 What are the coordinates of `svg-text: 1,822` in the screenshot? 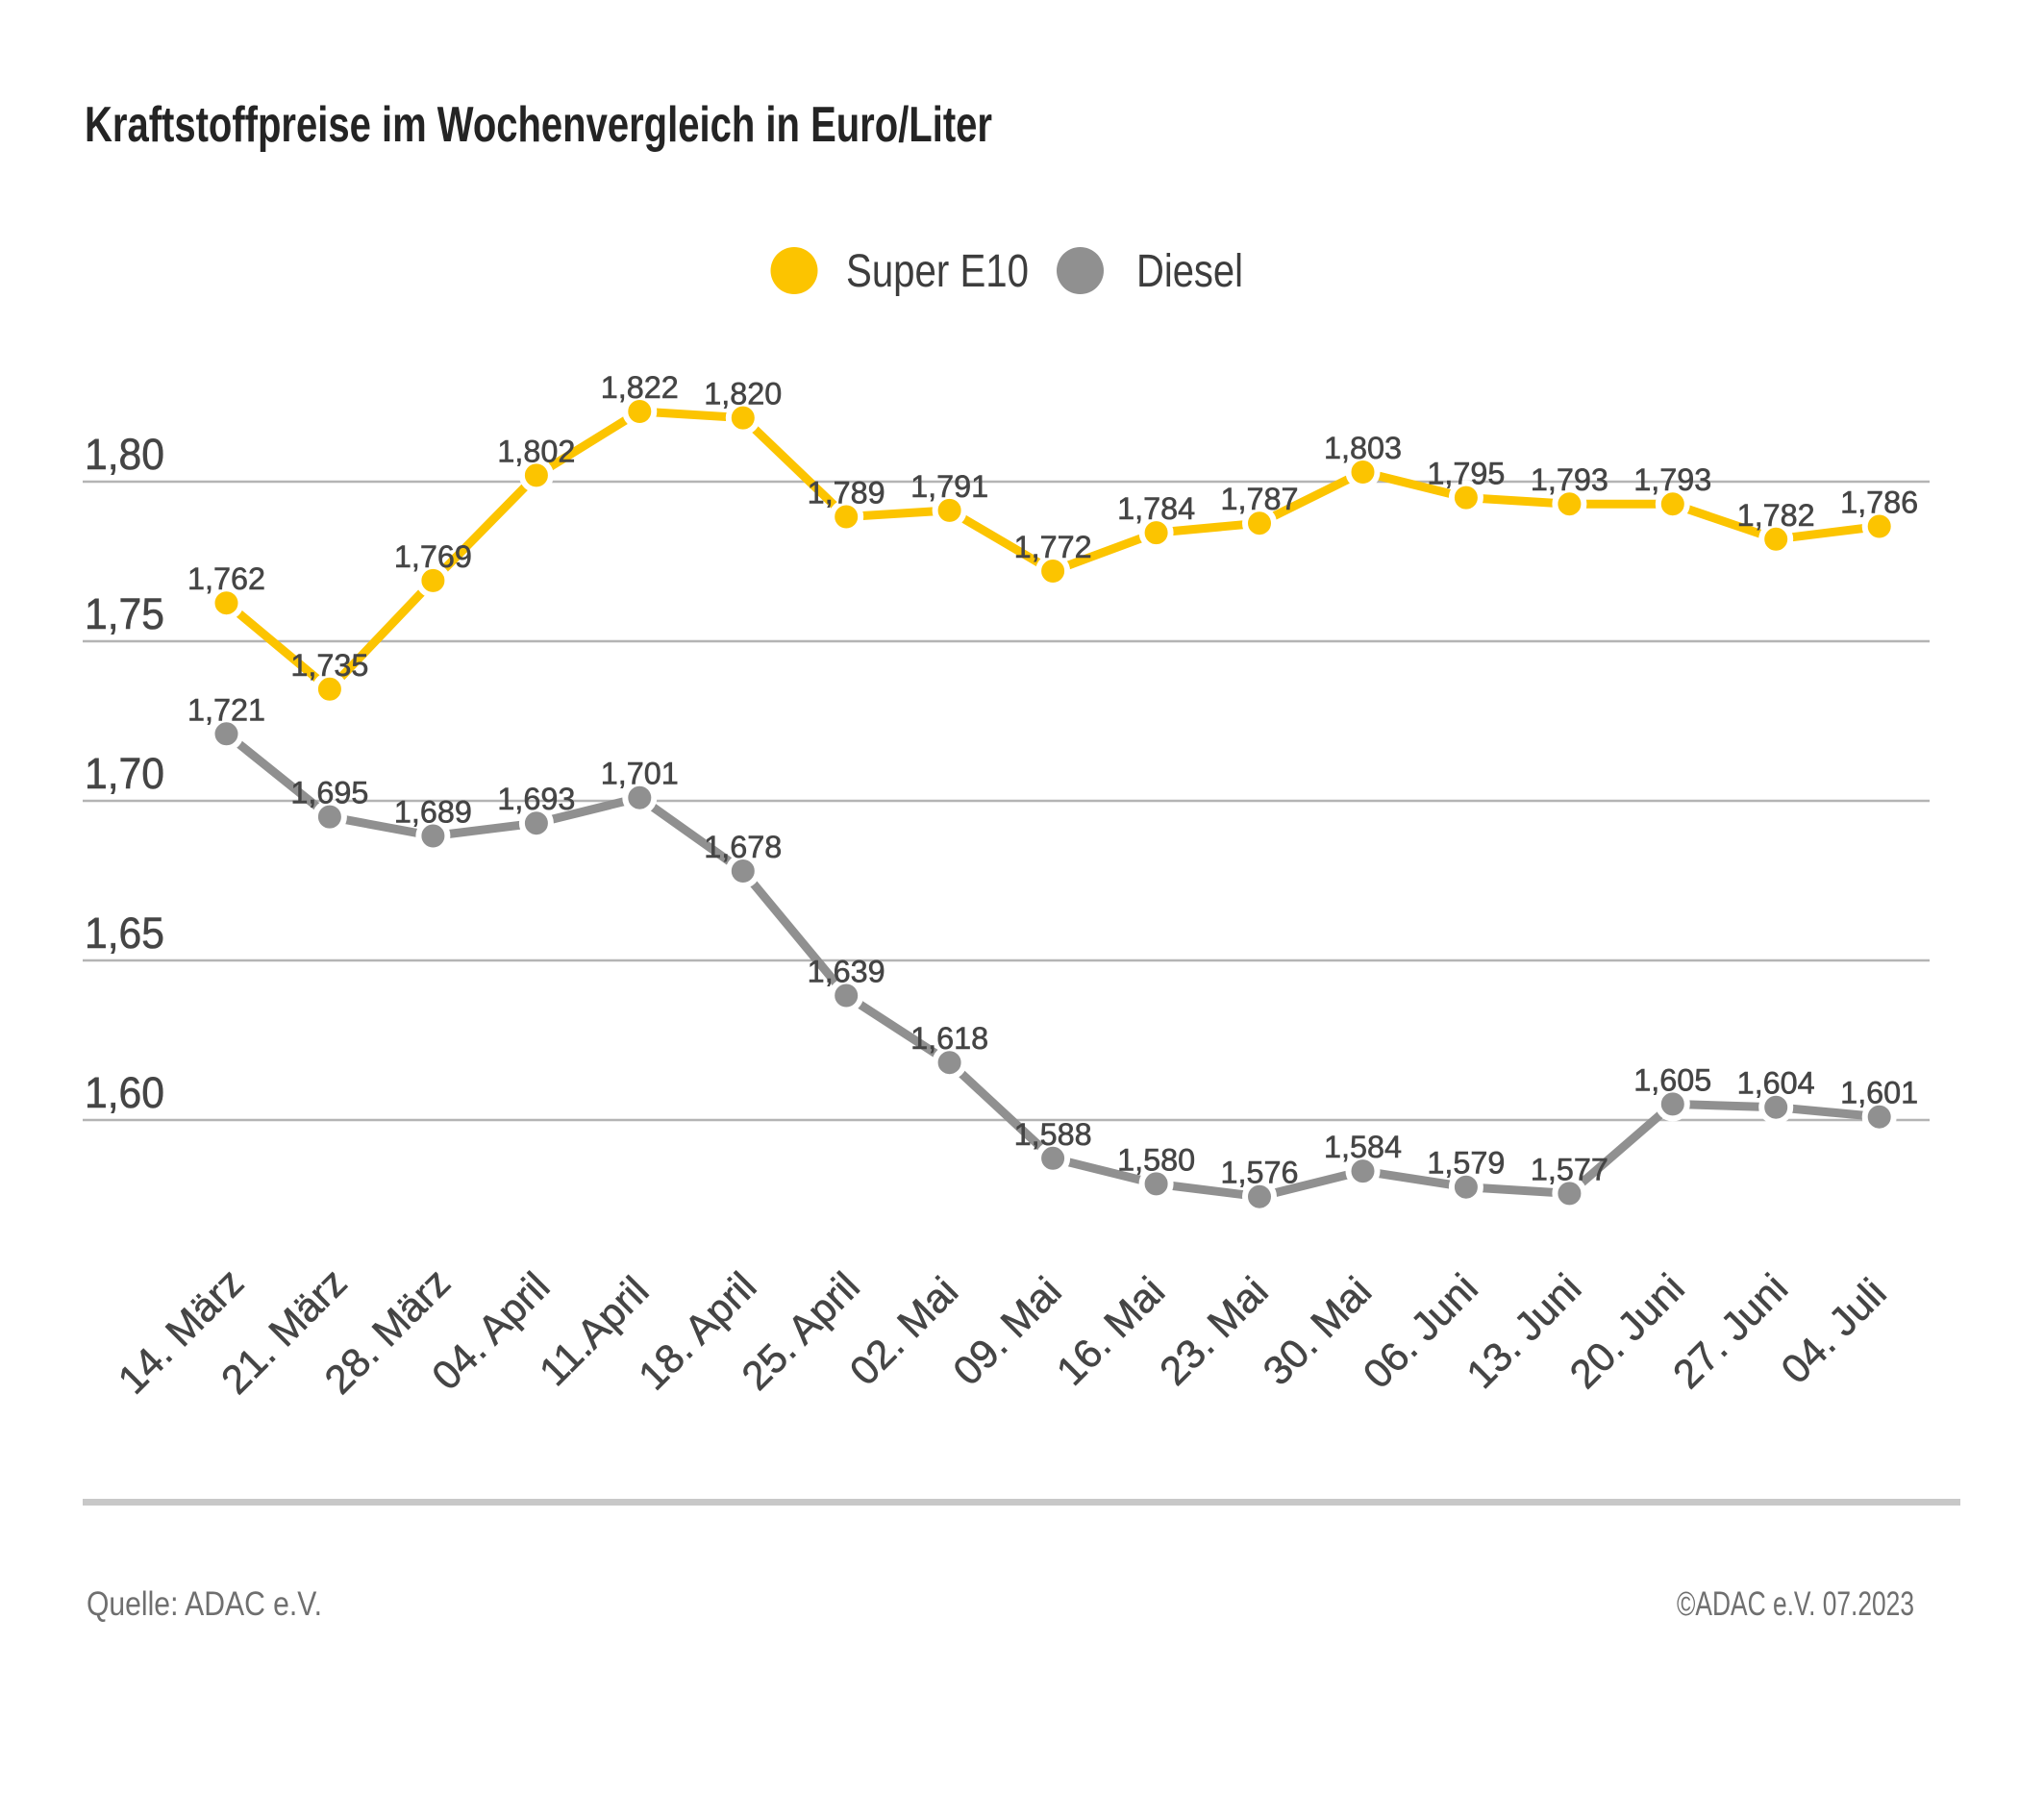 It's located at (640, 387).